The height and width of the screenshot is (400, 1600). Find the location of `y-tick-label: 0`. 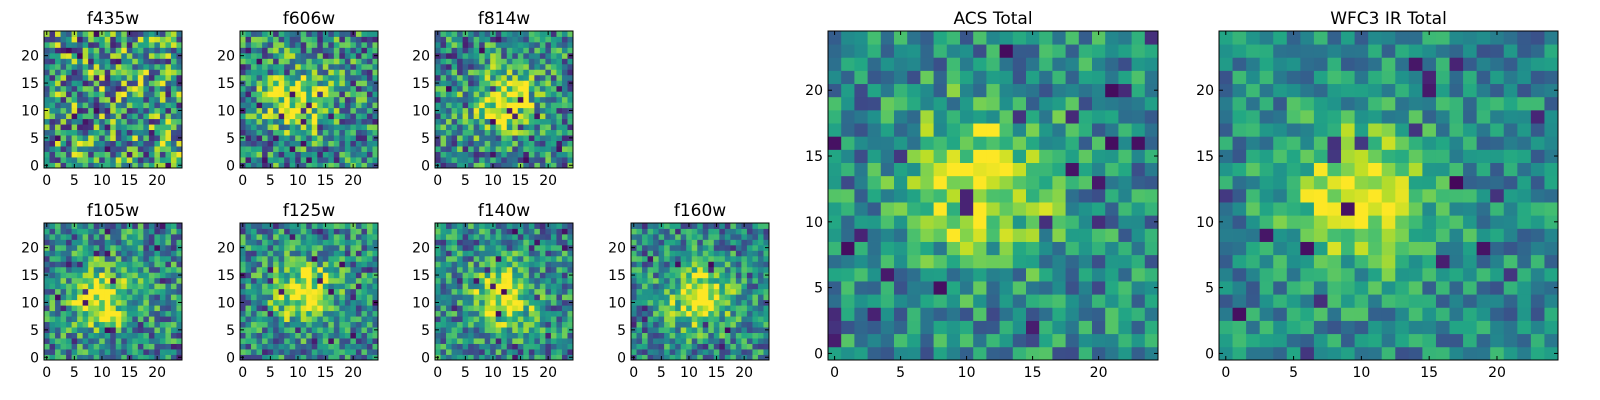

y-tick-label: 0 is located at coordinates (425, 358).